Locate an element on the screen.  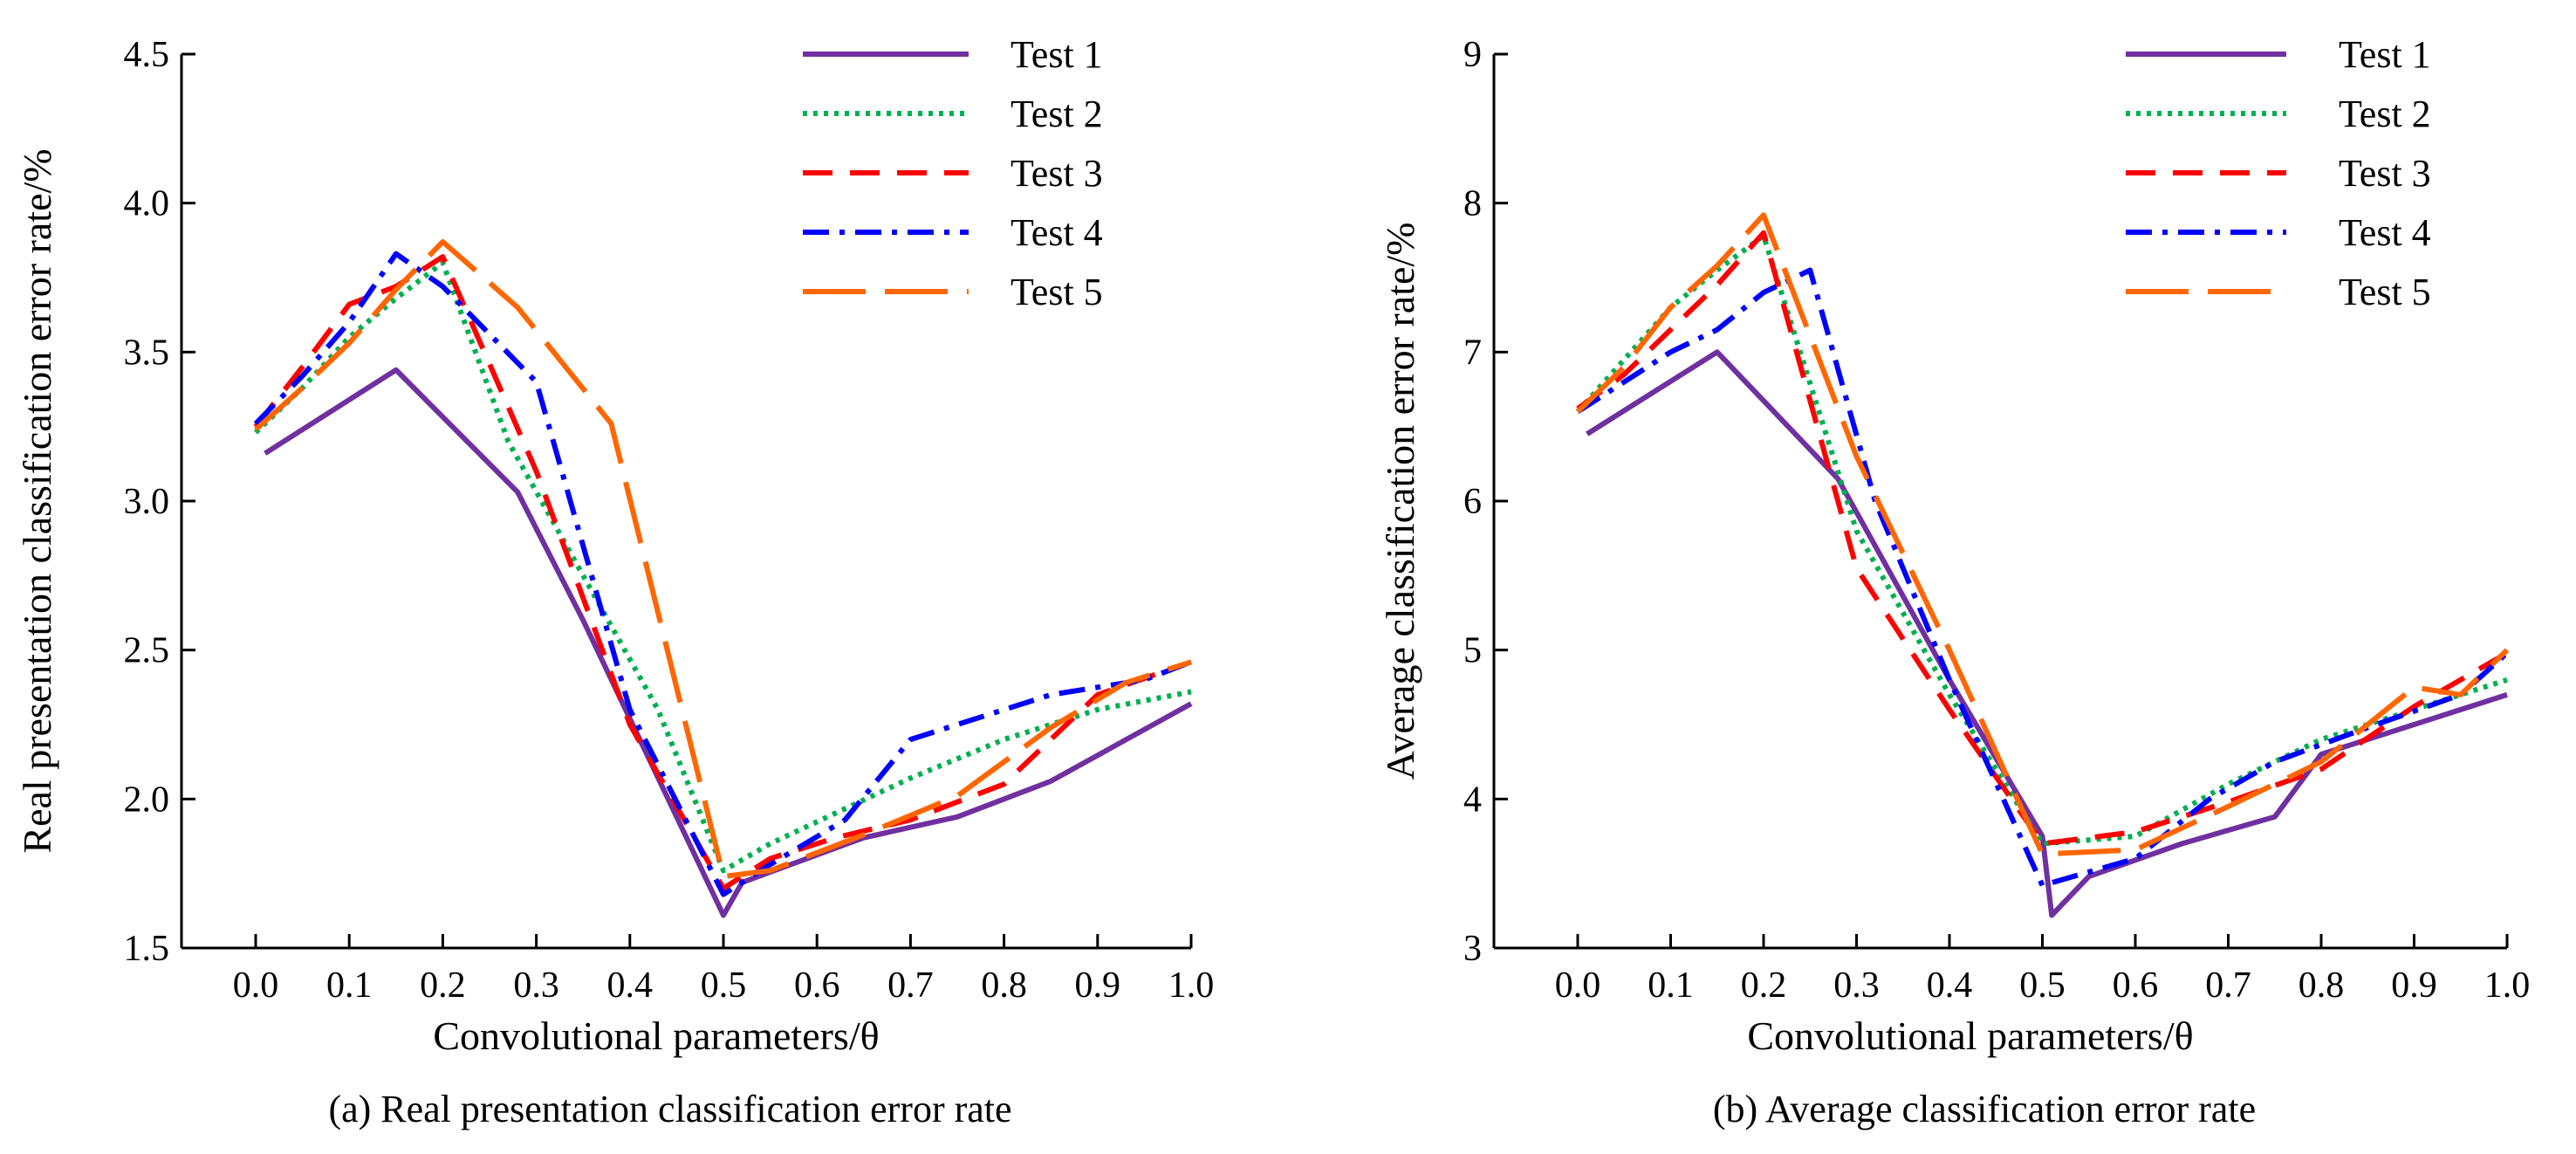
y-tick-label: 1.5 is located at coordinates (147, 949).